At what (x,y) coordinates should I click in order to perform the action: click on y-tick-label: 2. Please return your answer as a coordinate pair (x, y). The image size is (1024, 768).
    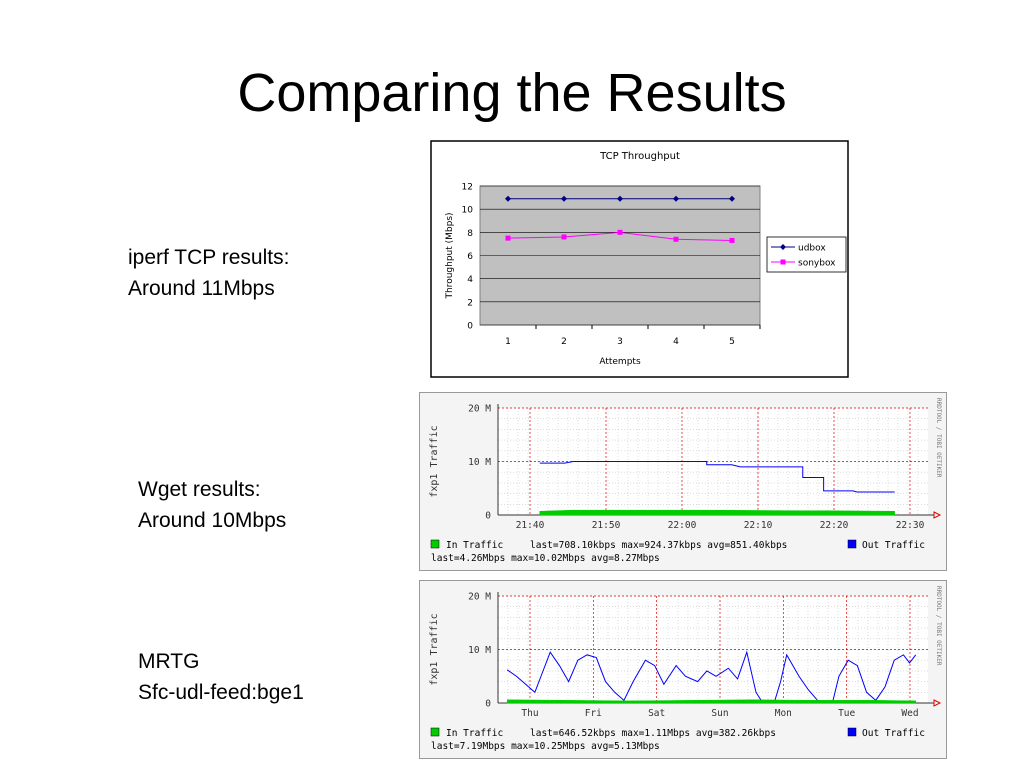
    Looking at the image, I should click on (470, 303).